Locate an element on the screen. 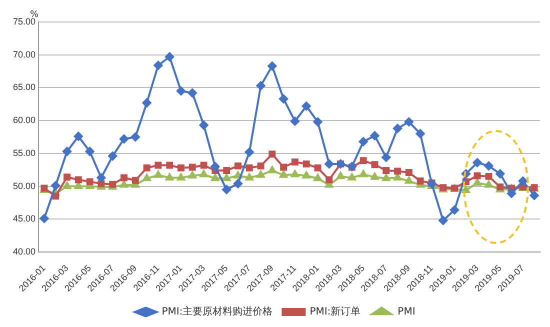  legend-label: PMI is located at coordinates (407, 312).